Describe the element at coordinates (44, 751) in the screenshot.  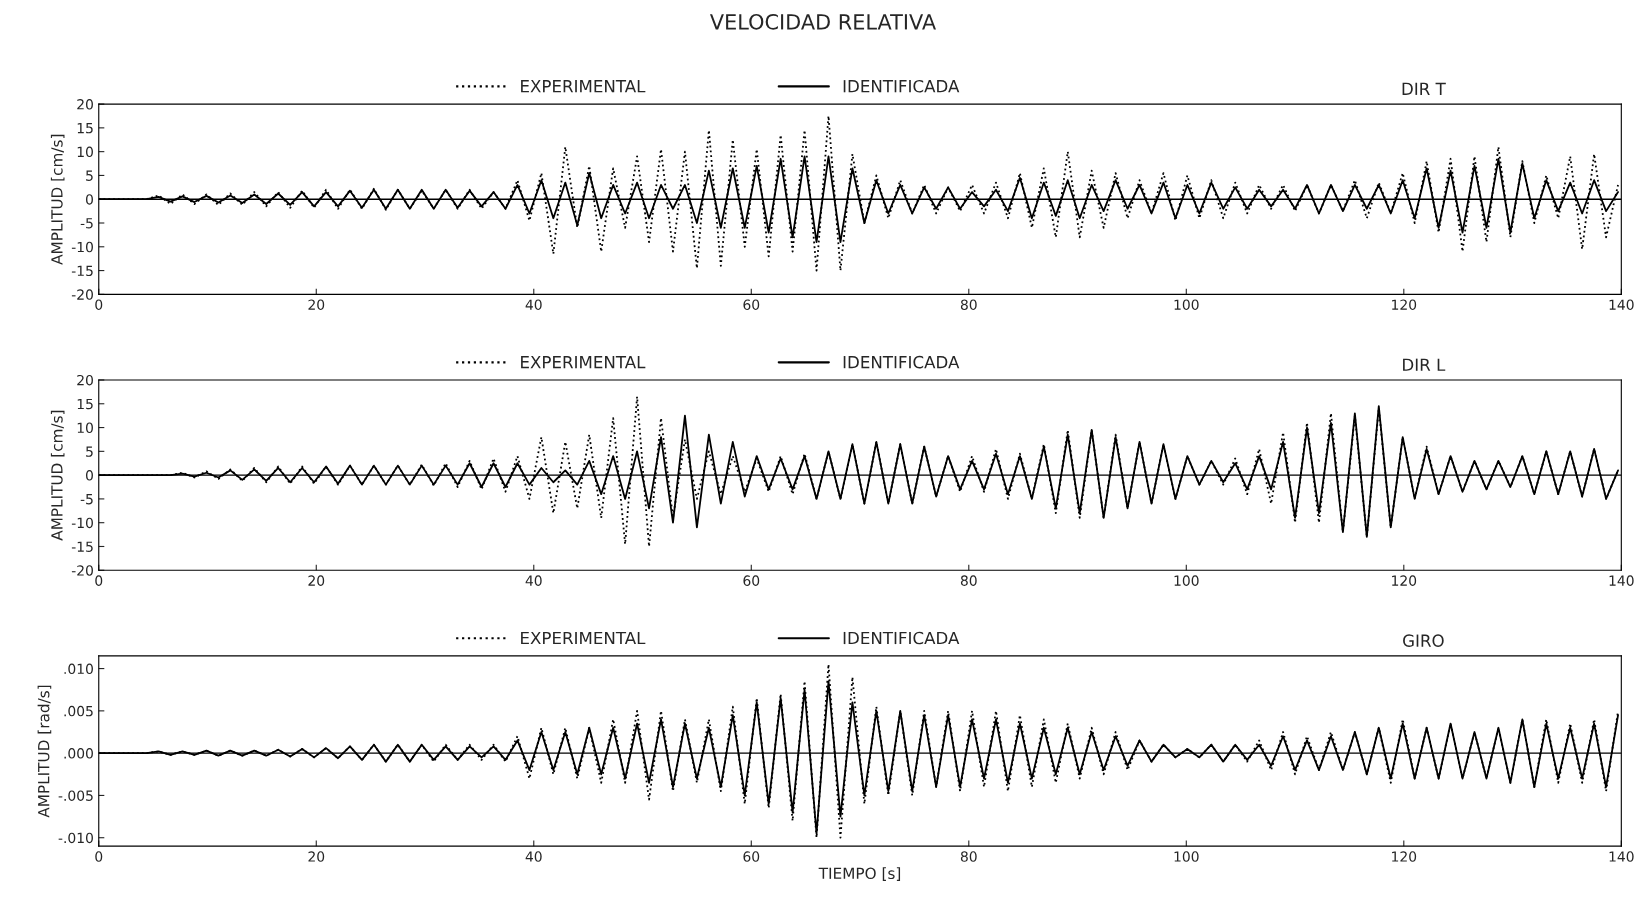
I see `y-axis-title: AMPLITUD [rad/s]` at that location.